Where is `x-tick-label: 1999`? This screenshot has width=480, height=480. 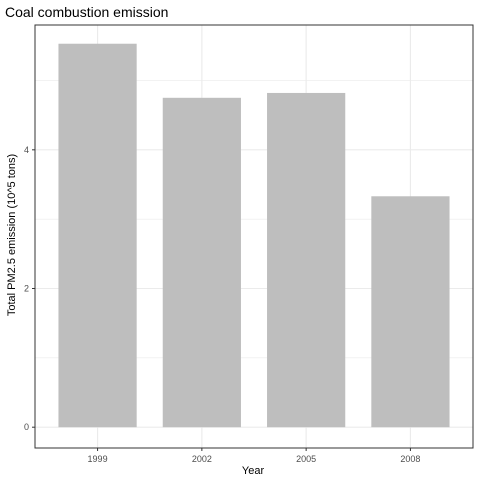 x-tick-label: 1999 is located at coordinates (98, 459).